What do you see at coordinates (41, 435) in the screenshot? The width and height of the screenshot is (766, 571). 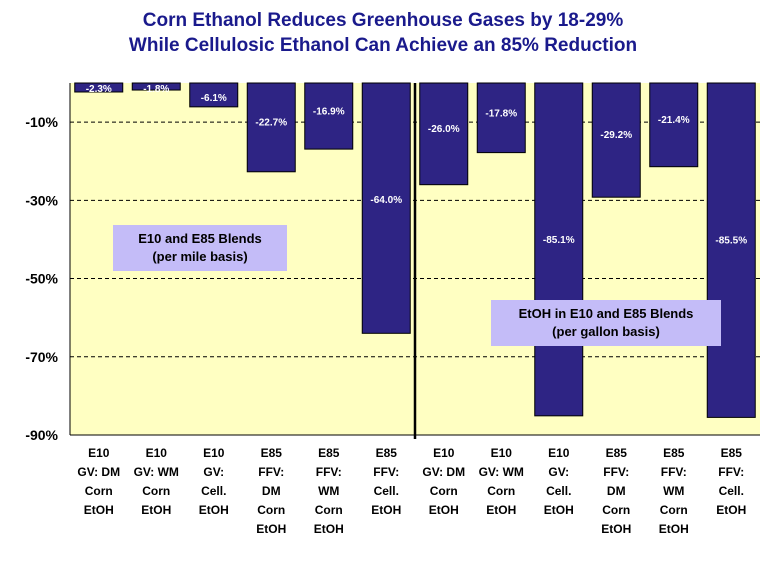 I see `y-tick-label: -90%` at bounding box center [41, 435].